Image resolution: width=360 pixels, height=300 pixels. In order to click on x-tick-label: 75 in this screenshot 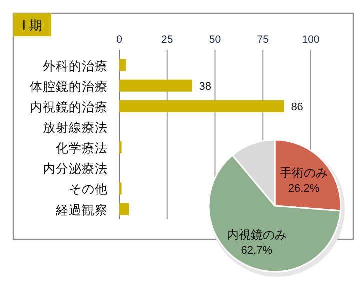, I will do `click(263, 40)`.